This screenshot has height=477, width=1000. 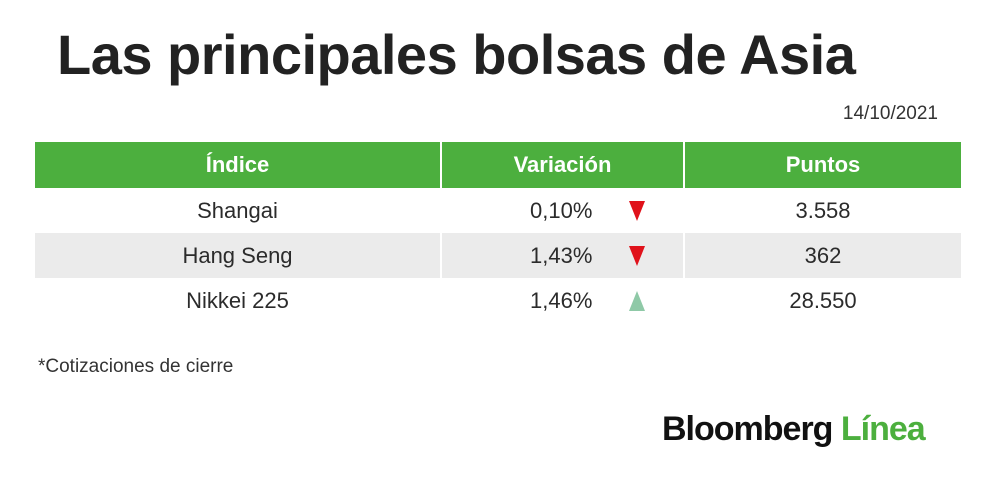 What do you see at coordinates (822, 165) in the screenshot?
I see `header-points: Puntos` at bounding box center [822, 165].